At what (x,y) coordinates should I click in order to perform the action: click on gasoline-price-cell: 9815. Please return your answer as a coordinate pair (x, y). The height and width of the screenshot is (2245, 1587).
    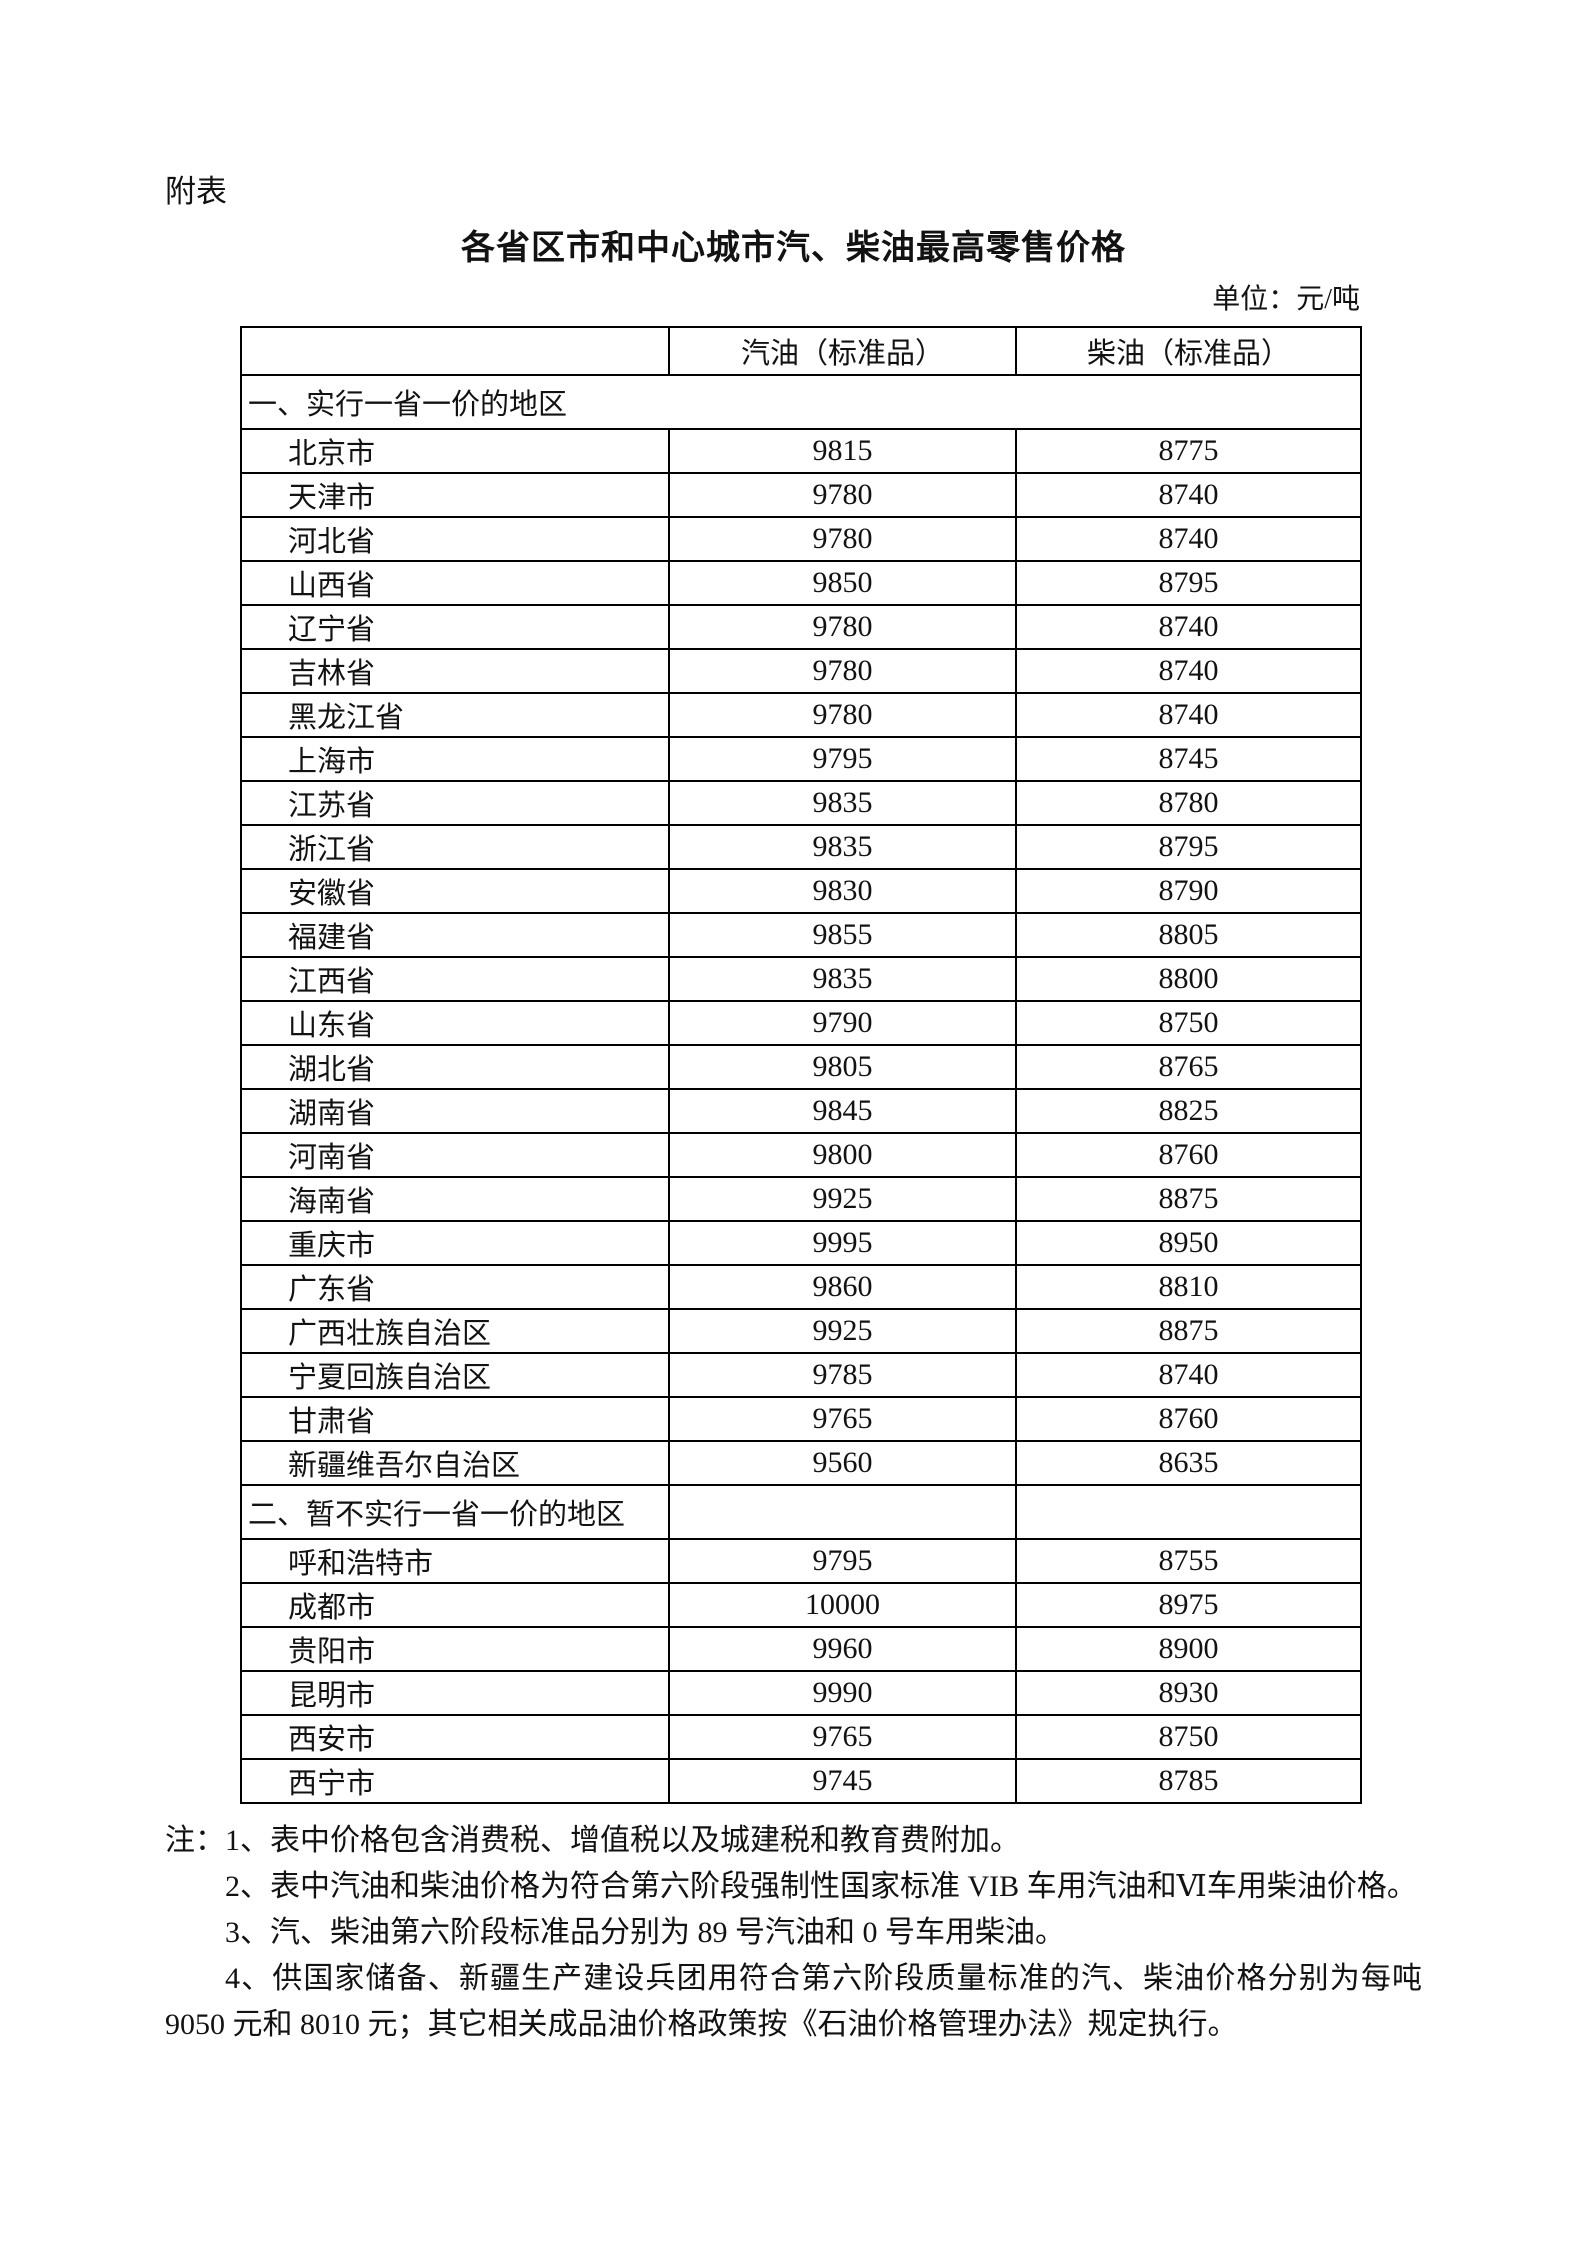
    Looking at the image, I should click on (842, 451).